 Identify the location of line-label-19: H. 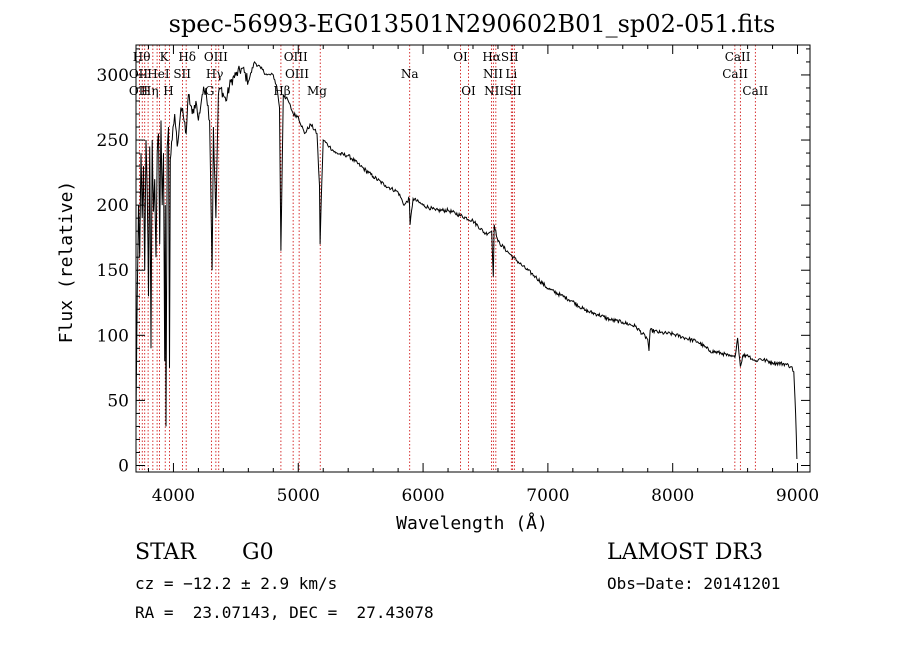
(168, 91).